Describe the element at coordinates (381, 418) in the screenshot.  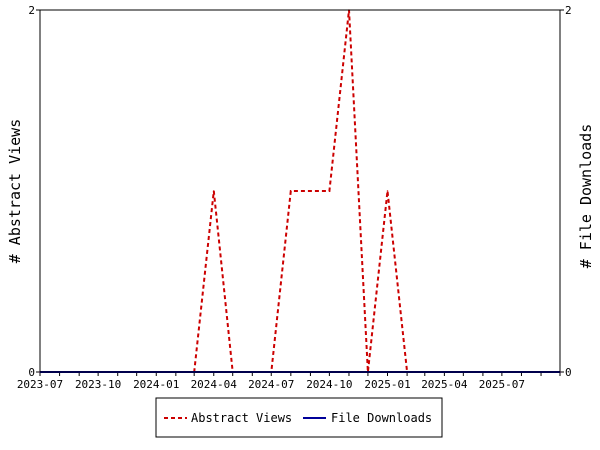
I see `legend-label-file-downloads: File Downloads` at that location.